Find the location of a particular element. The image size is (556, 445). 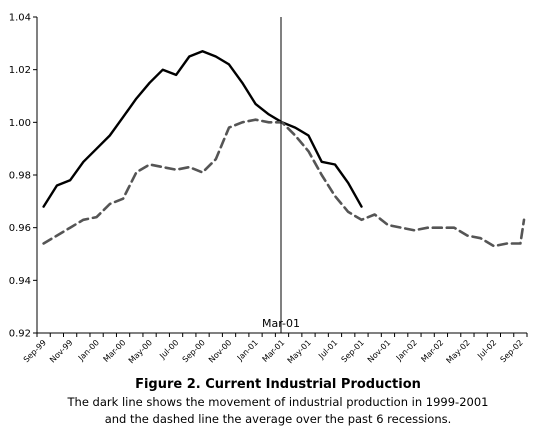

x-tick-label: Sep-00 is located at coordinates (194, 351).